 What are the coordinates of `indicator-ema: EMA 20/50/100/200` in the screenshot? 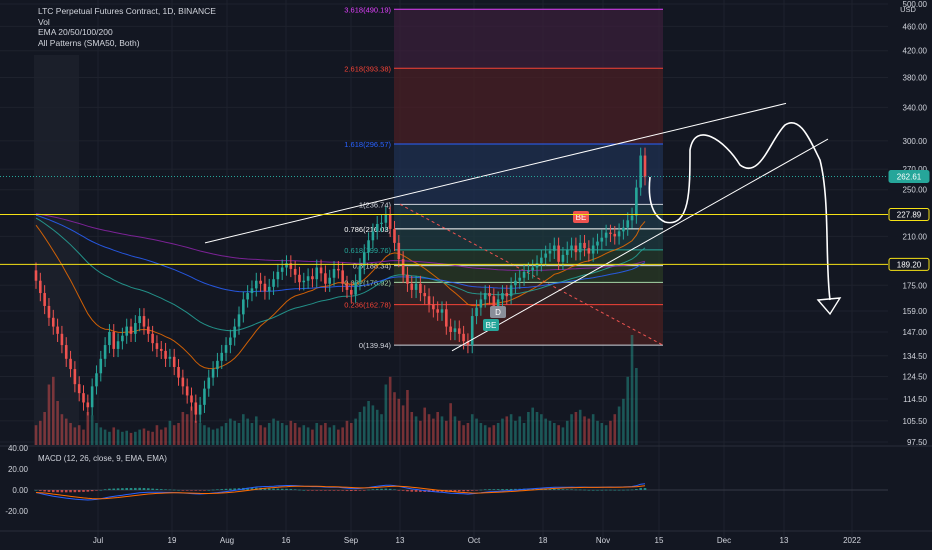 It's located at (75, 32).